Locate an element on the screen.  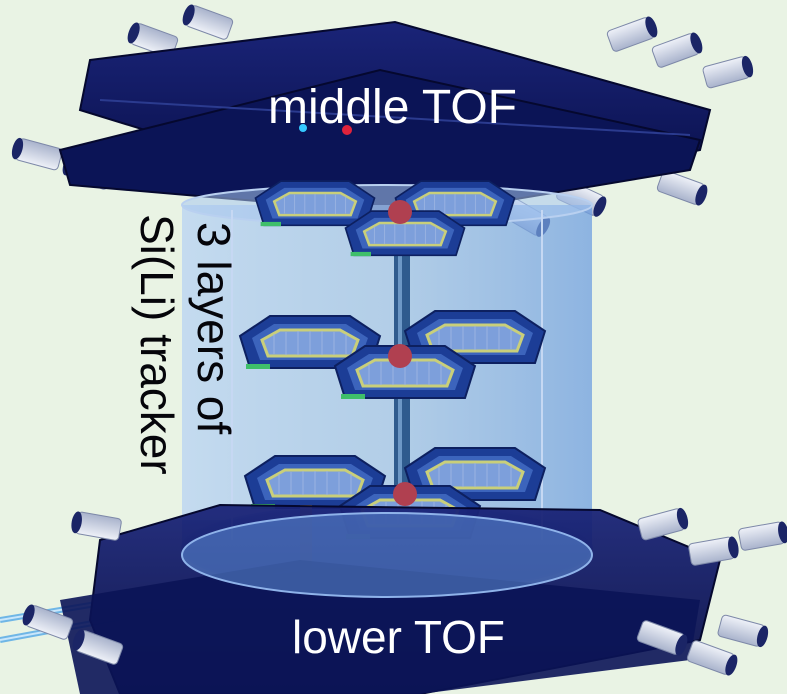
tracker-layer-bottom is located at coordinates (395, 493).